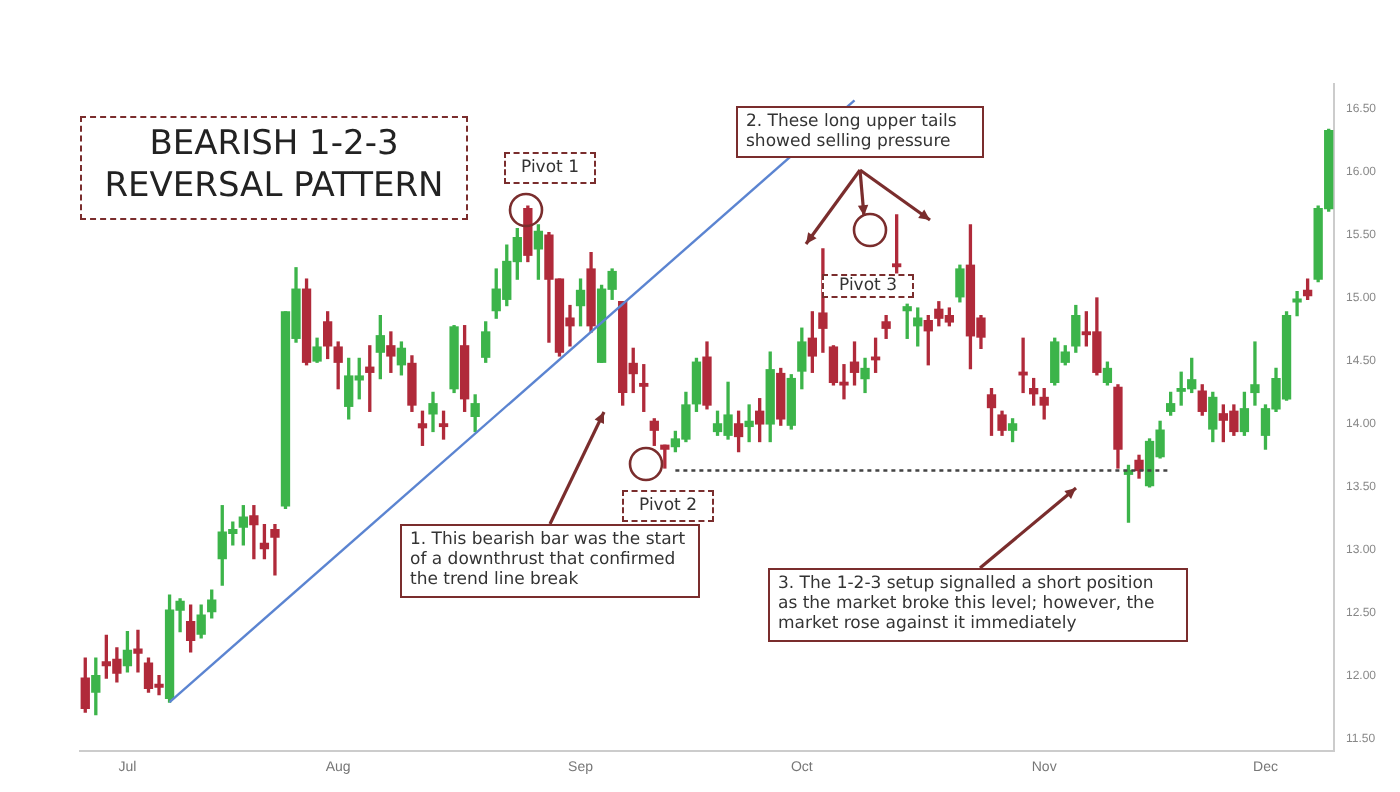 The image size is (1400, 792). What do you see at coordinates (978, 605) in the screenshot?
I see `annotation: 3. The 1-2-3 setup signalled a short position as the market broke this level; however, the market rose against it immediately` at bounding box center [978, 605].